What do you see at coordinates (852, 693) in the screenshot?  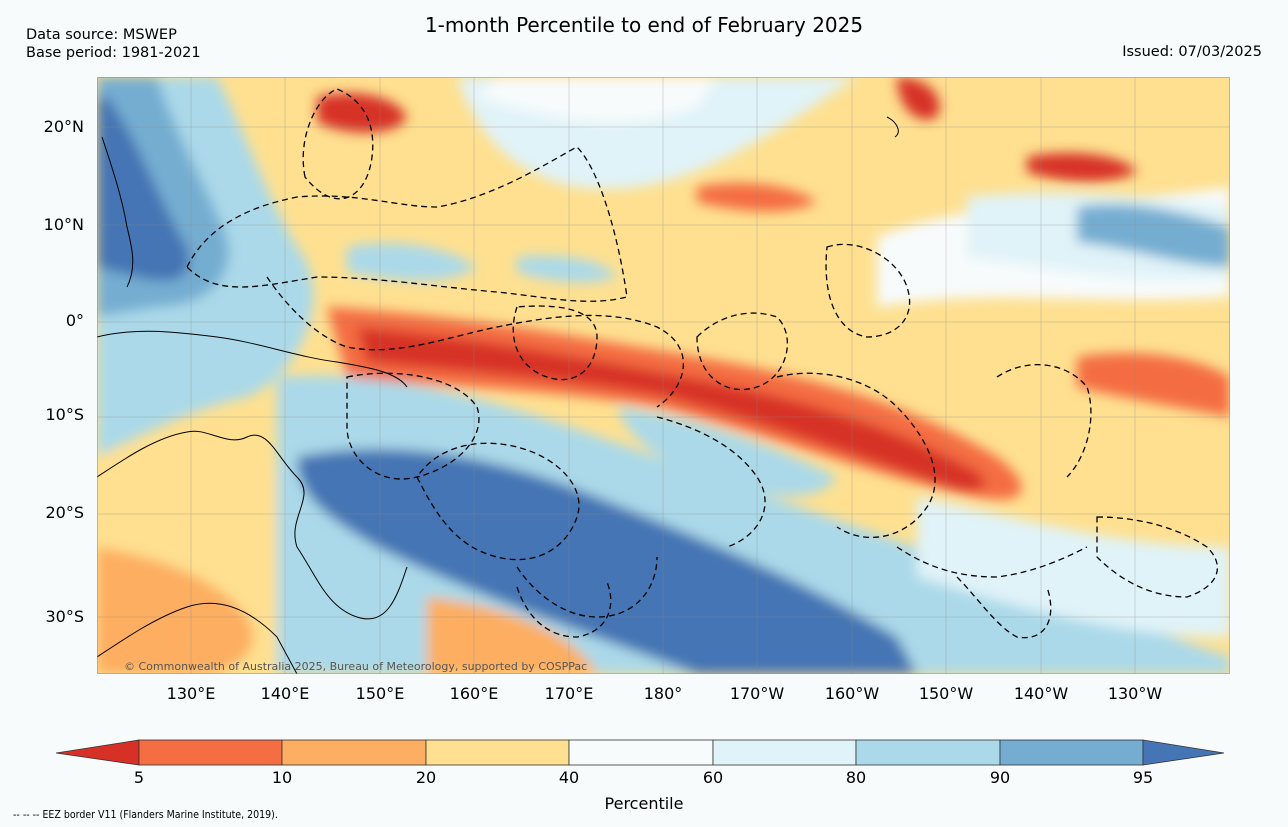 I see `lon-label-160w: 160°W` at bounding box center [852, 693].